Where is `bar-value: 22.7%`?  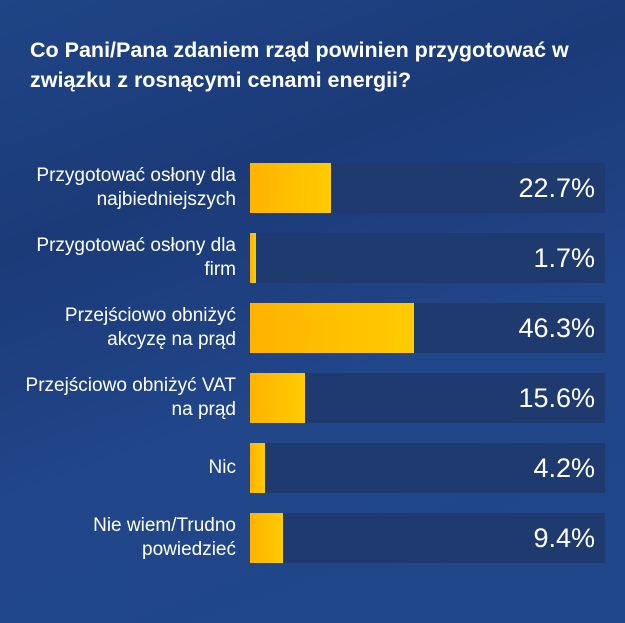 bar-value: 22.7% is located at coordinates (556, 188).